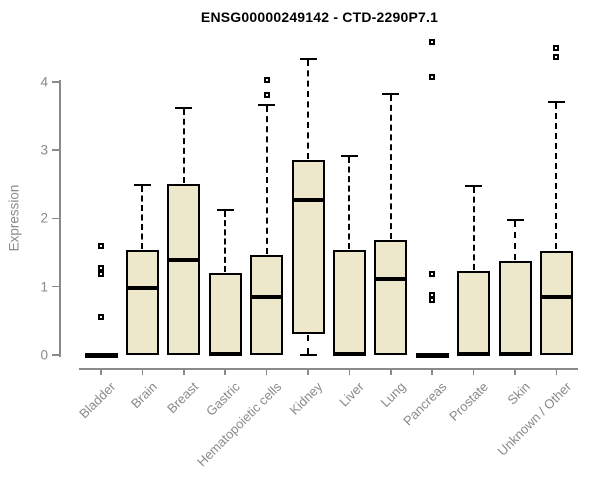 Image resolution: width=600 pixels, height=500 pixels. Describe the element at coordinates (556, 302) in the screenshot. I see `box-unknown-other` at that location.